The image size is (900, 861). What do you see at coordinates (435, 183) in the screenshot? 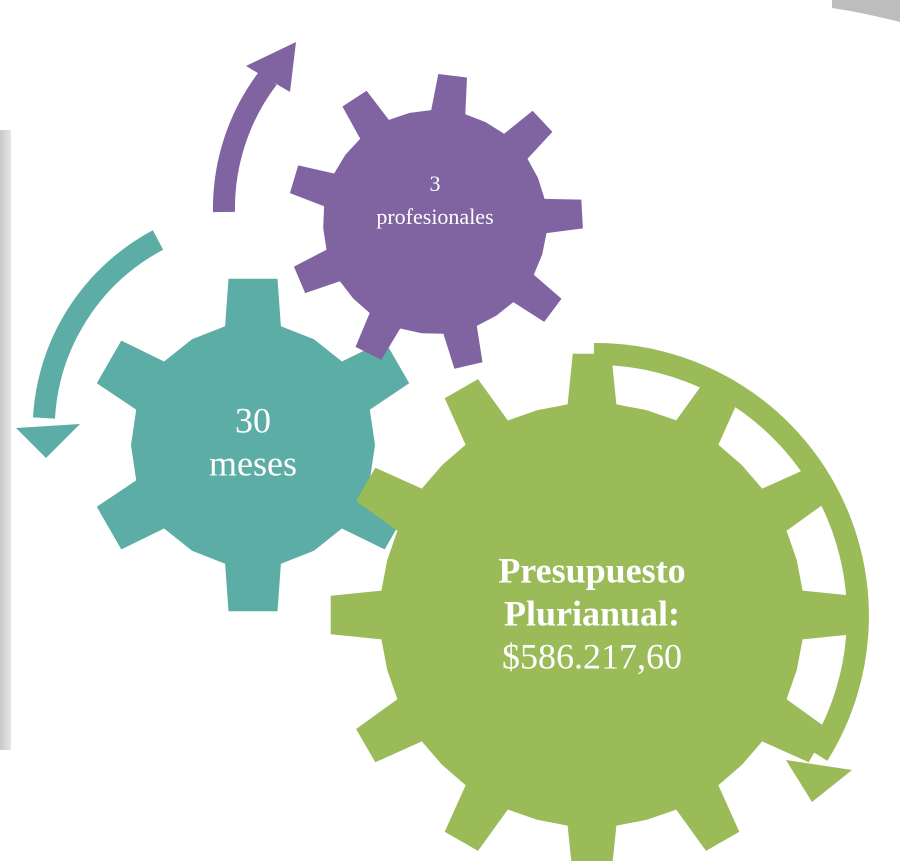
I see `gear-label: 3` at bounding box center [435, 183].